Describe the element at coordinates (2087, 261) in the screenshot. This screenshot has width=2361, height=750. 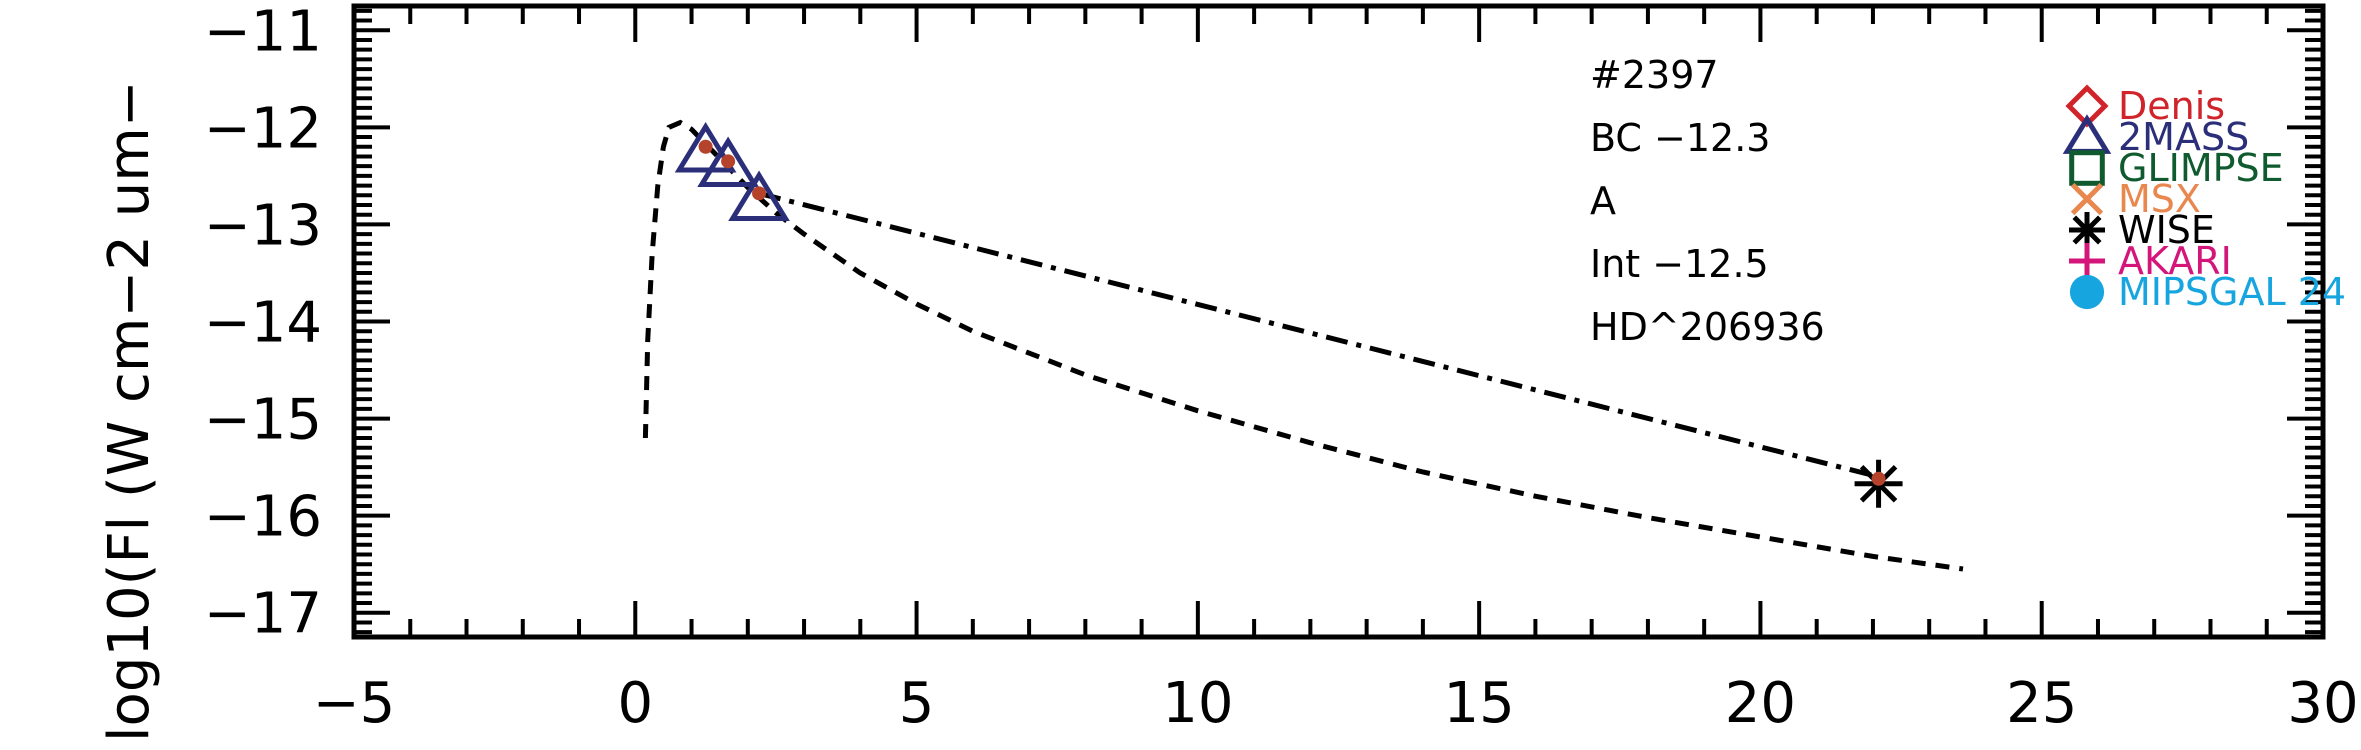
I see `legend-marker-akari` at that location.